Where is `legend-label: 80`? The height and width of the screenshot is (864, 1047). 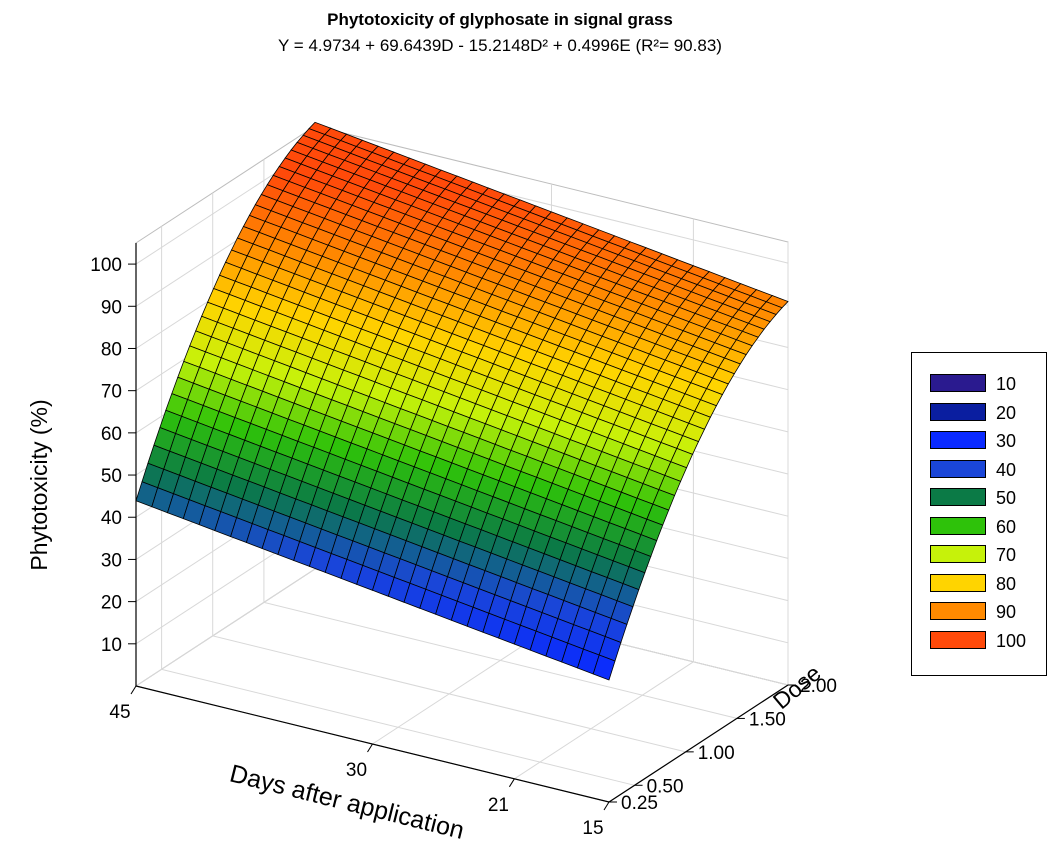 legend-label: 80 is located at coordinates (1006, 583).